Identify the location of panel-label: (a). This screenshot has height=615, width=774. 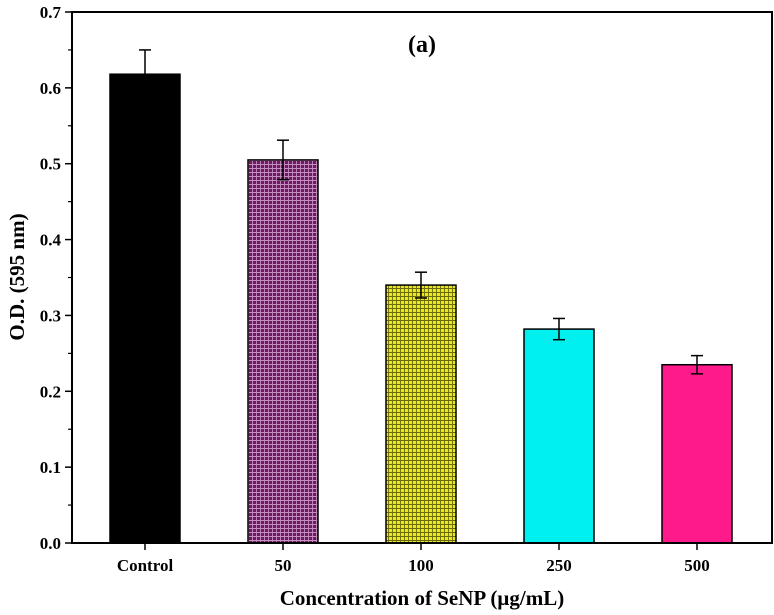
(422, 45).